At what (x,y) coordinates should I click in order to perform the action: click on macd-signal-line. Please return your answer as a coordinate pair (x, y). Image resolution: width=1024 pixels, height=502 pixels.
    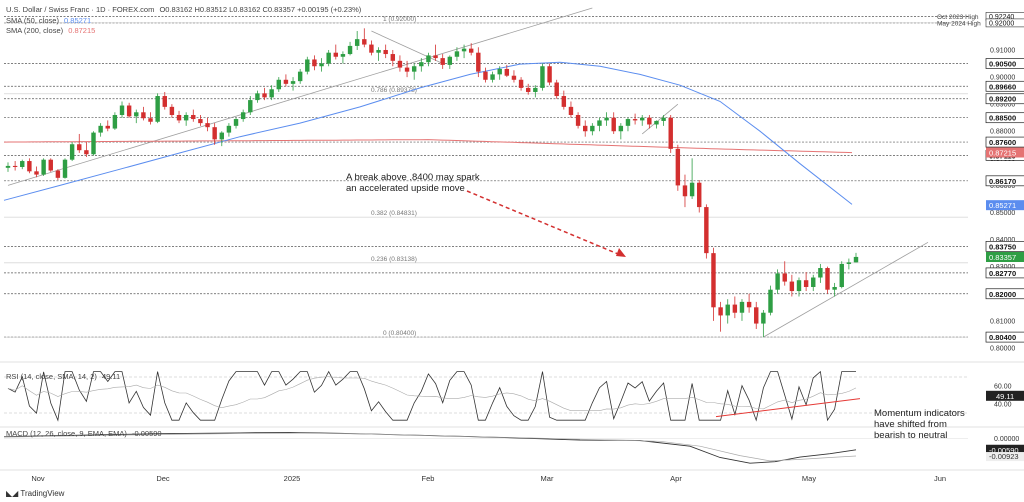
    Looking at the image, I should click on (430, 447).